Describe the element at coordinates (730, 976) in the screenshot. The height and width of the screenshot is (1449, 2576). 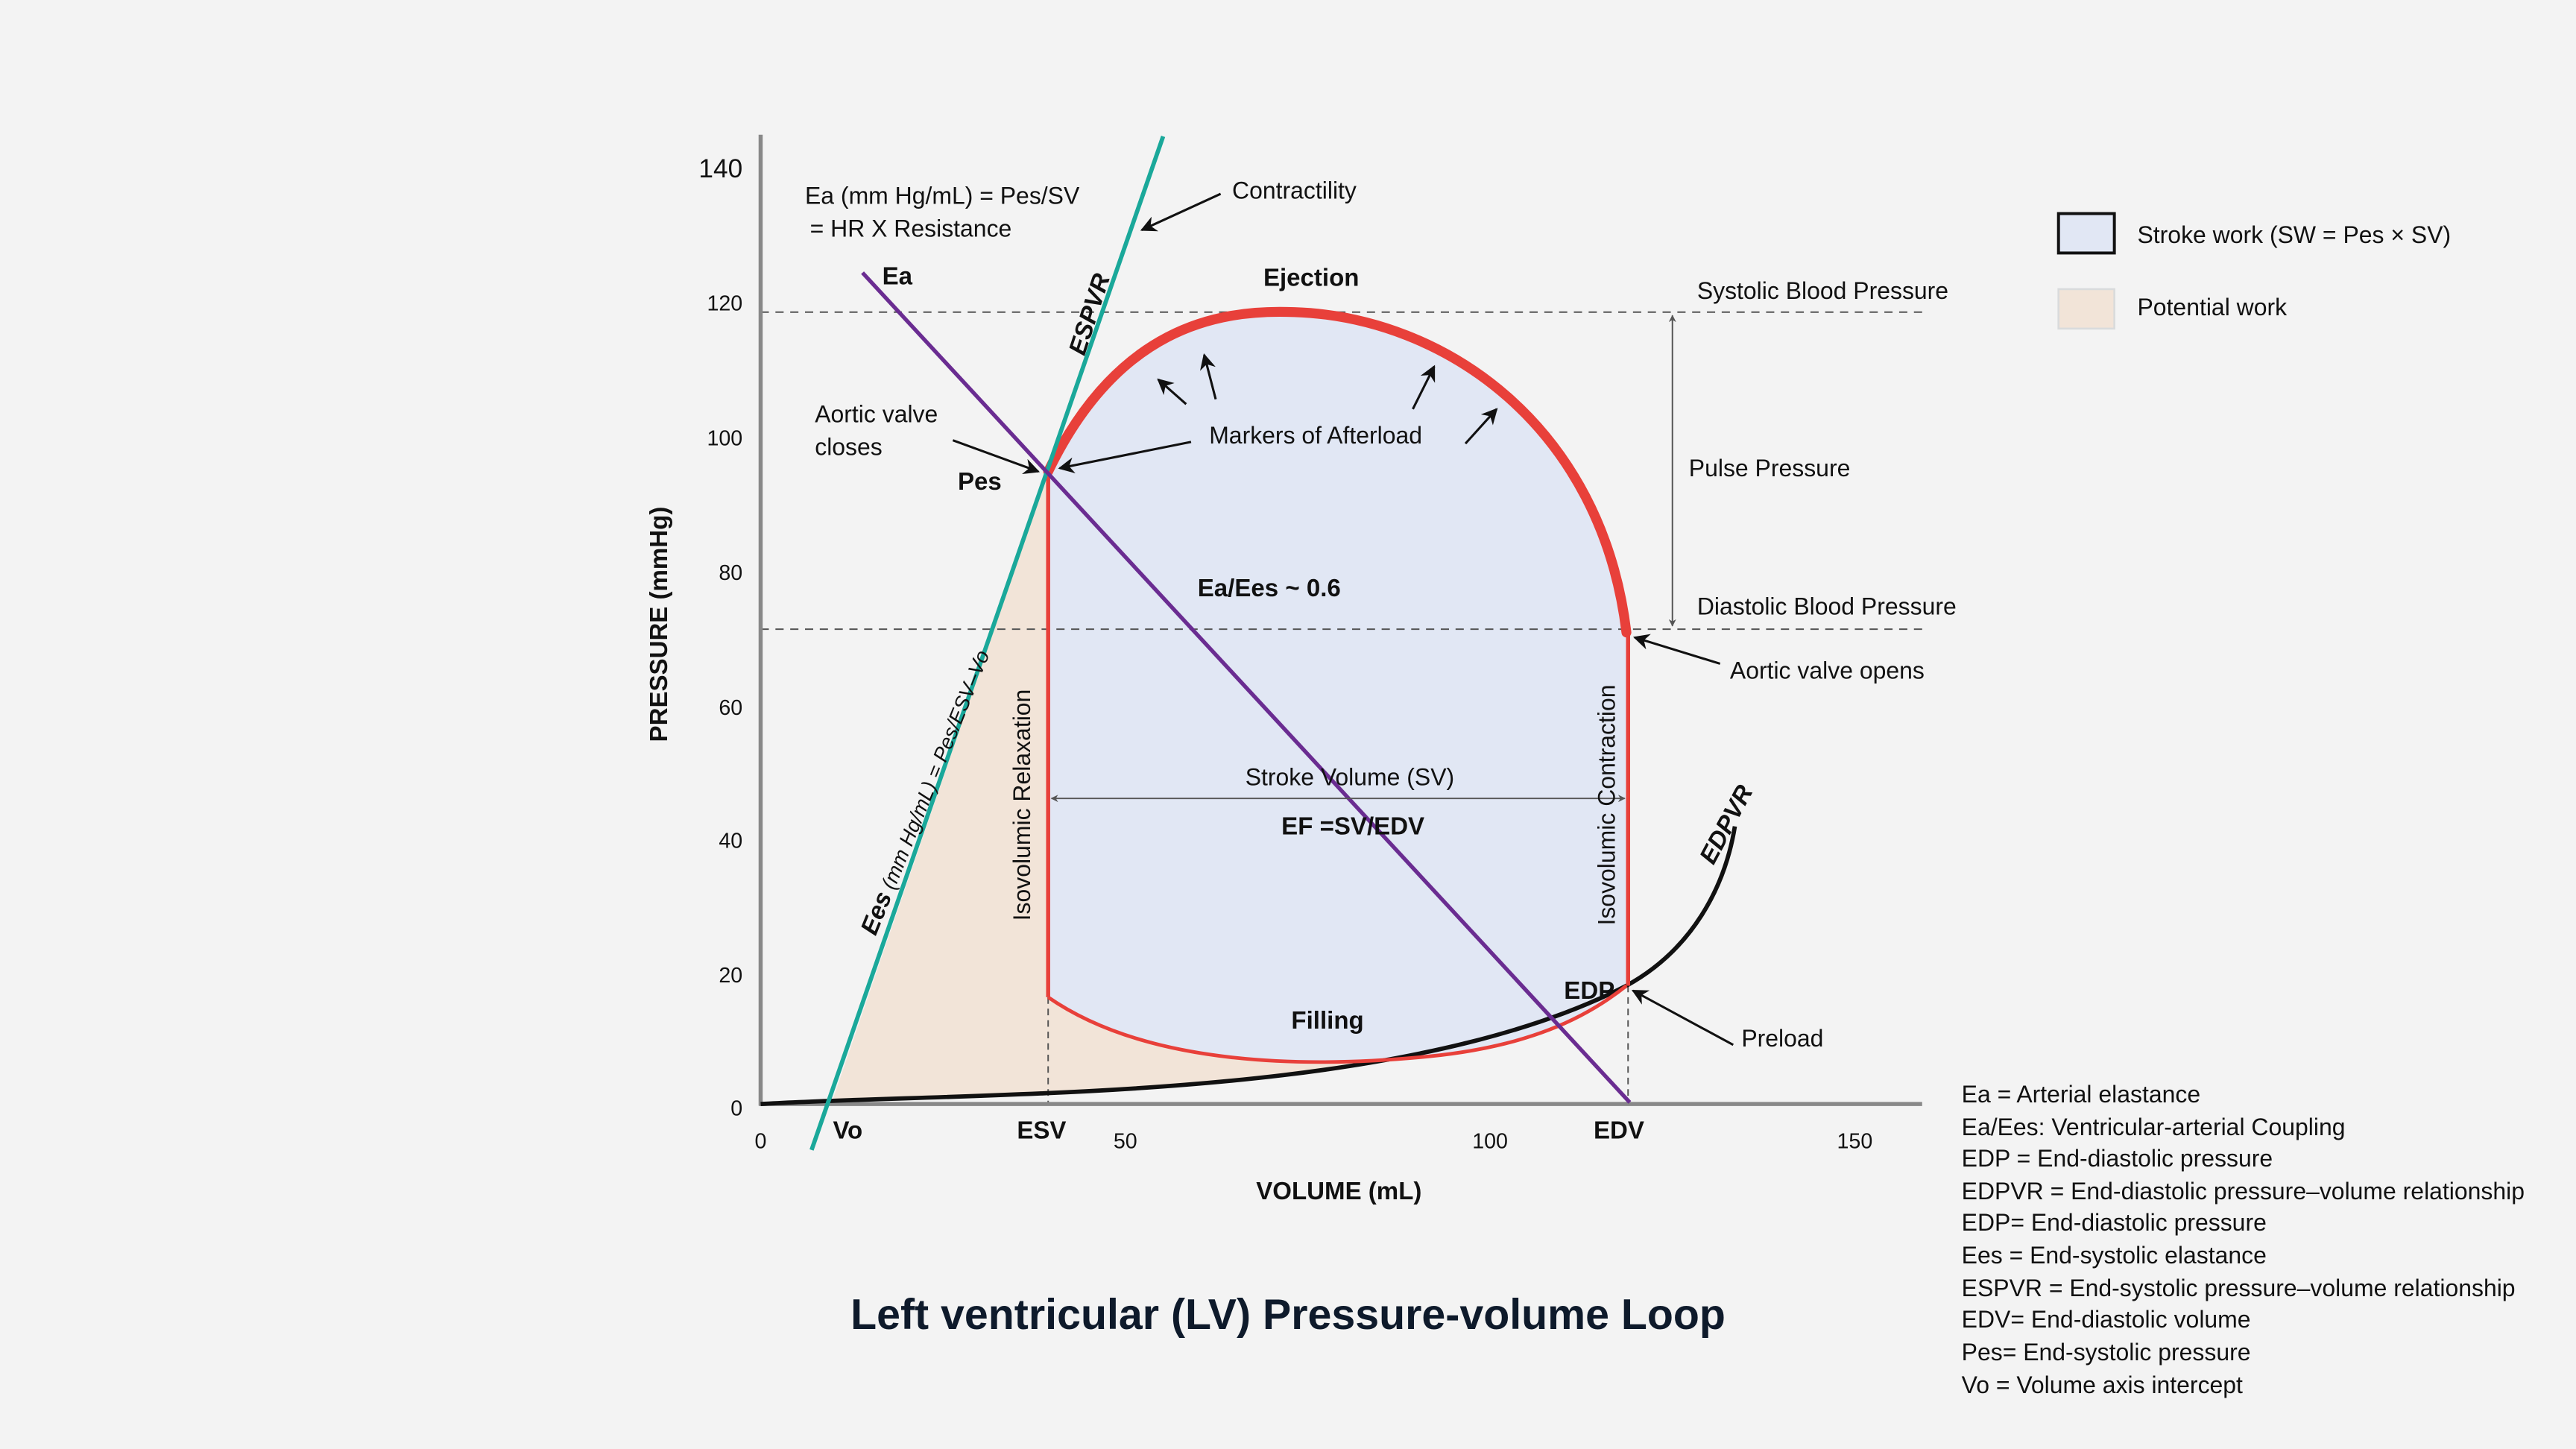
I see `y-tick: 20` at that location.